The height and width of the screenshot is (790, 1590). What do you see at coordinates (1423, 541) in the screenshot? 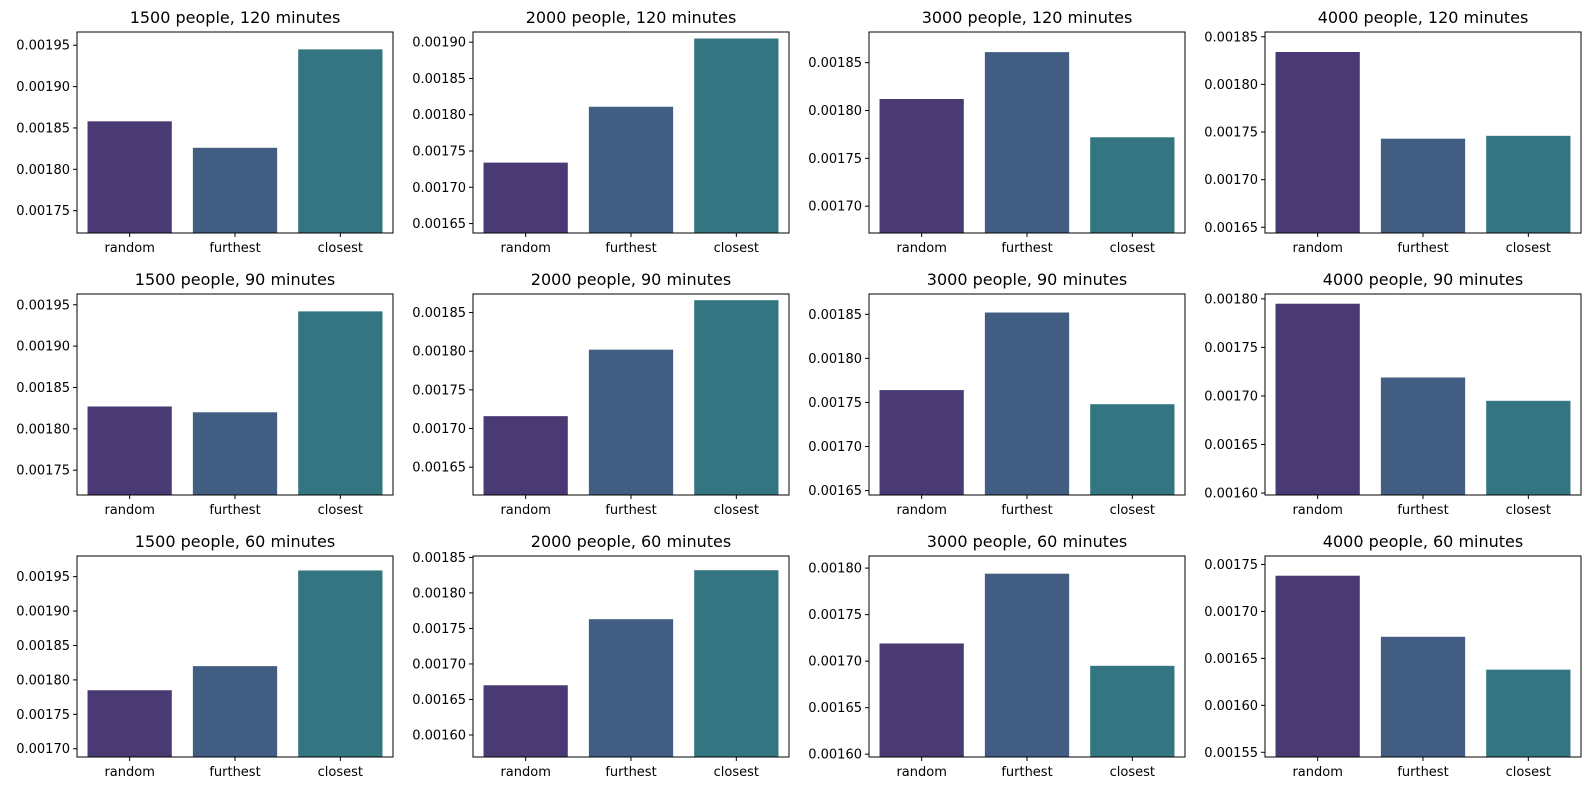
I see `subplot-title: 4000 people, 60 minutes` at bounding box center [1423, 541].